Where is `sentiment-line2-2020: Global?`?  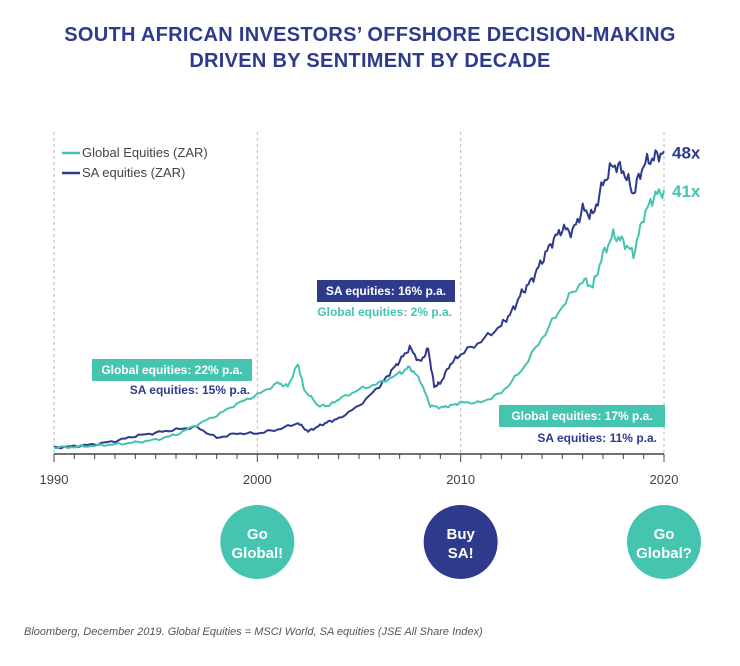
sentiment-line2-2020: Global? is located at coordinates (664, 553).